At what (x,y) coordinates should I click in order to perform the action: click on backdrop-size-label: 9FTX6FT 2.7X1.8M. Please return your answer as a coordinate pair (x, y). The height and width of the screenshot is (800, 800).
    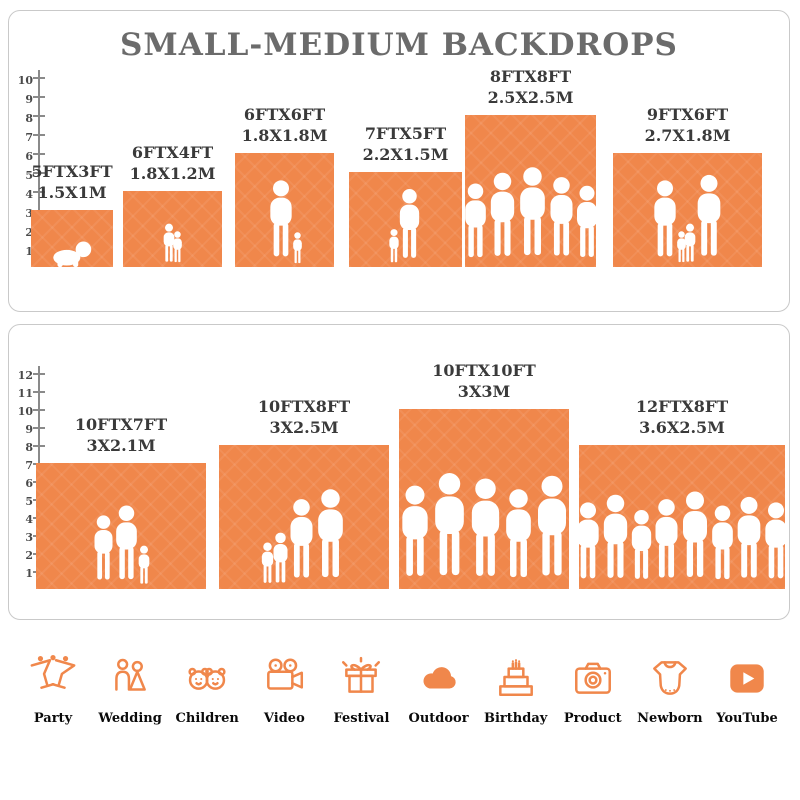
    Looking at the image, I should click on (687, 125).